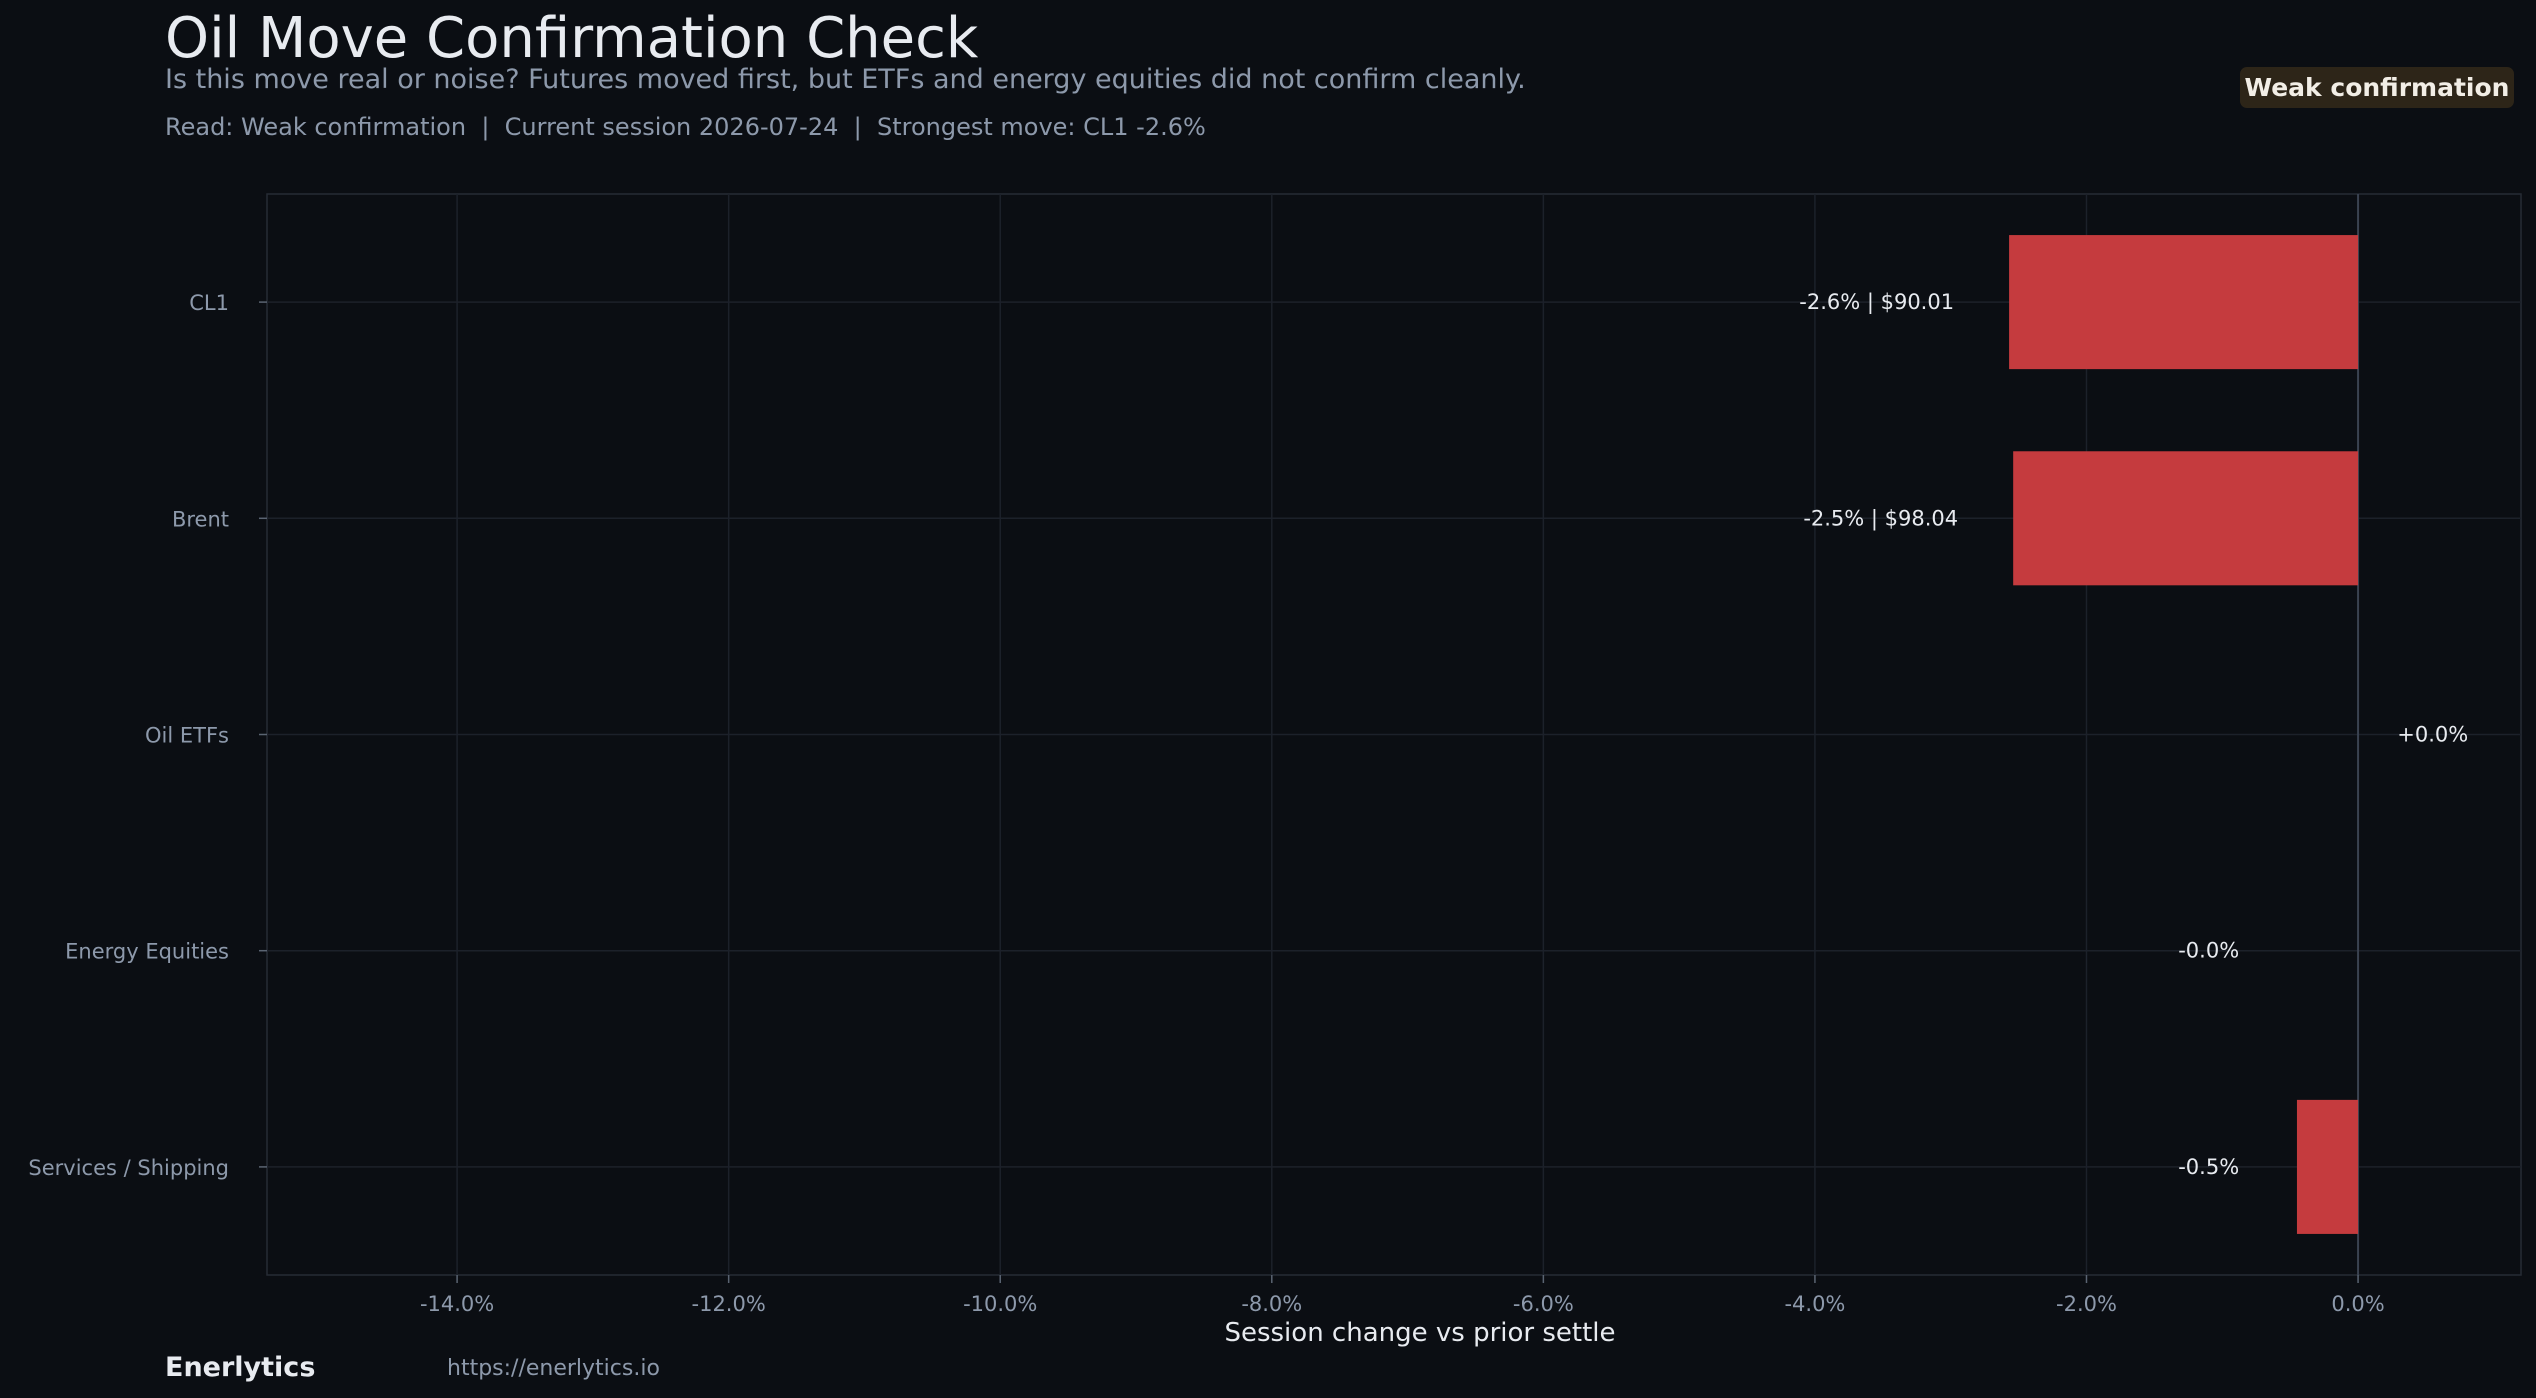 The image size is (2536, 1398). Describe the element at coordinates (1000, 1304) in the screenshot. I see `x-tick-label: -10.0%` at that location.